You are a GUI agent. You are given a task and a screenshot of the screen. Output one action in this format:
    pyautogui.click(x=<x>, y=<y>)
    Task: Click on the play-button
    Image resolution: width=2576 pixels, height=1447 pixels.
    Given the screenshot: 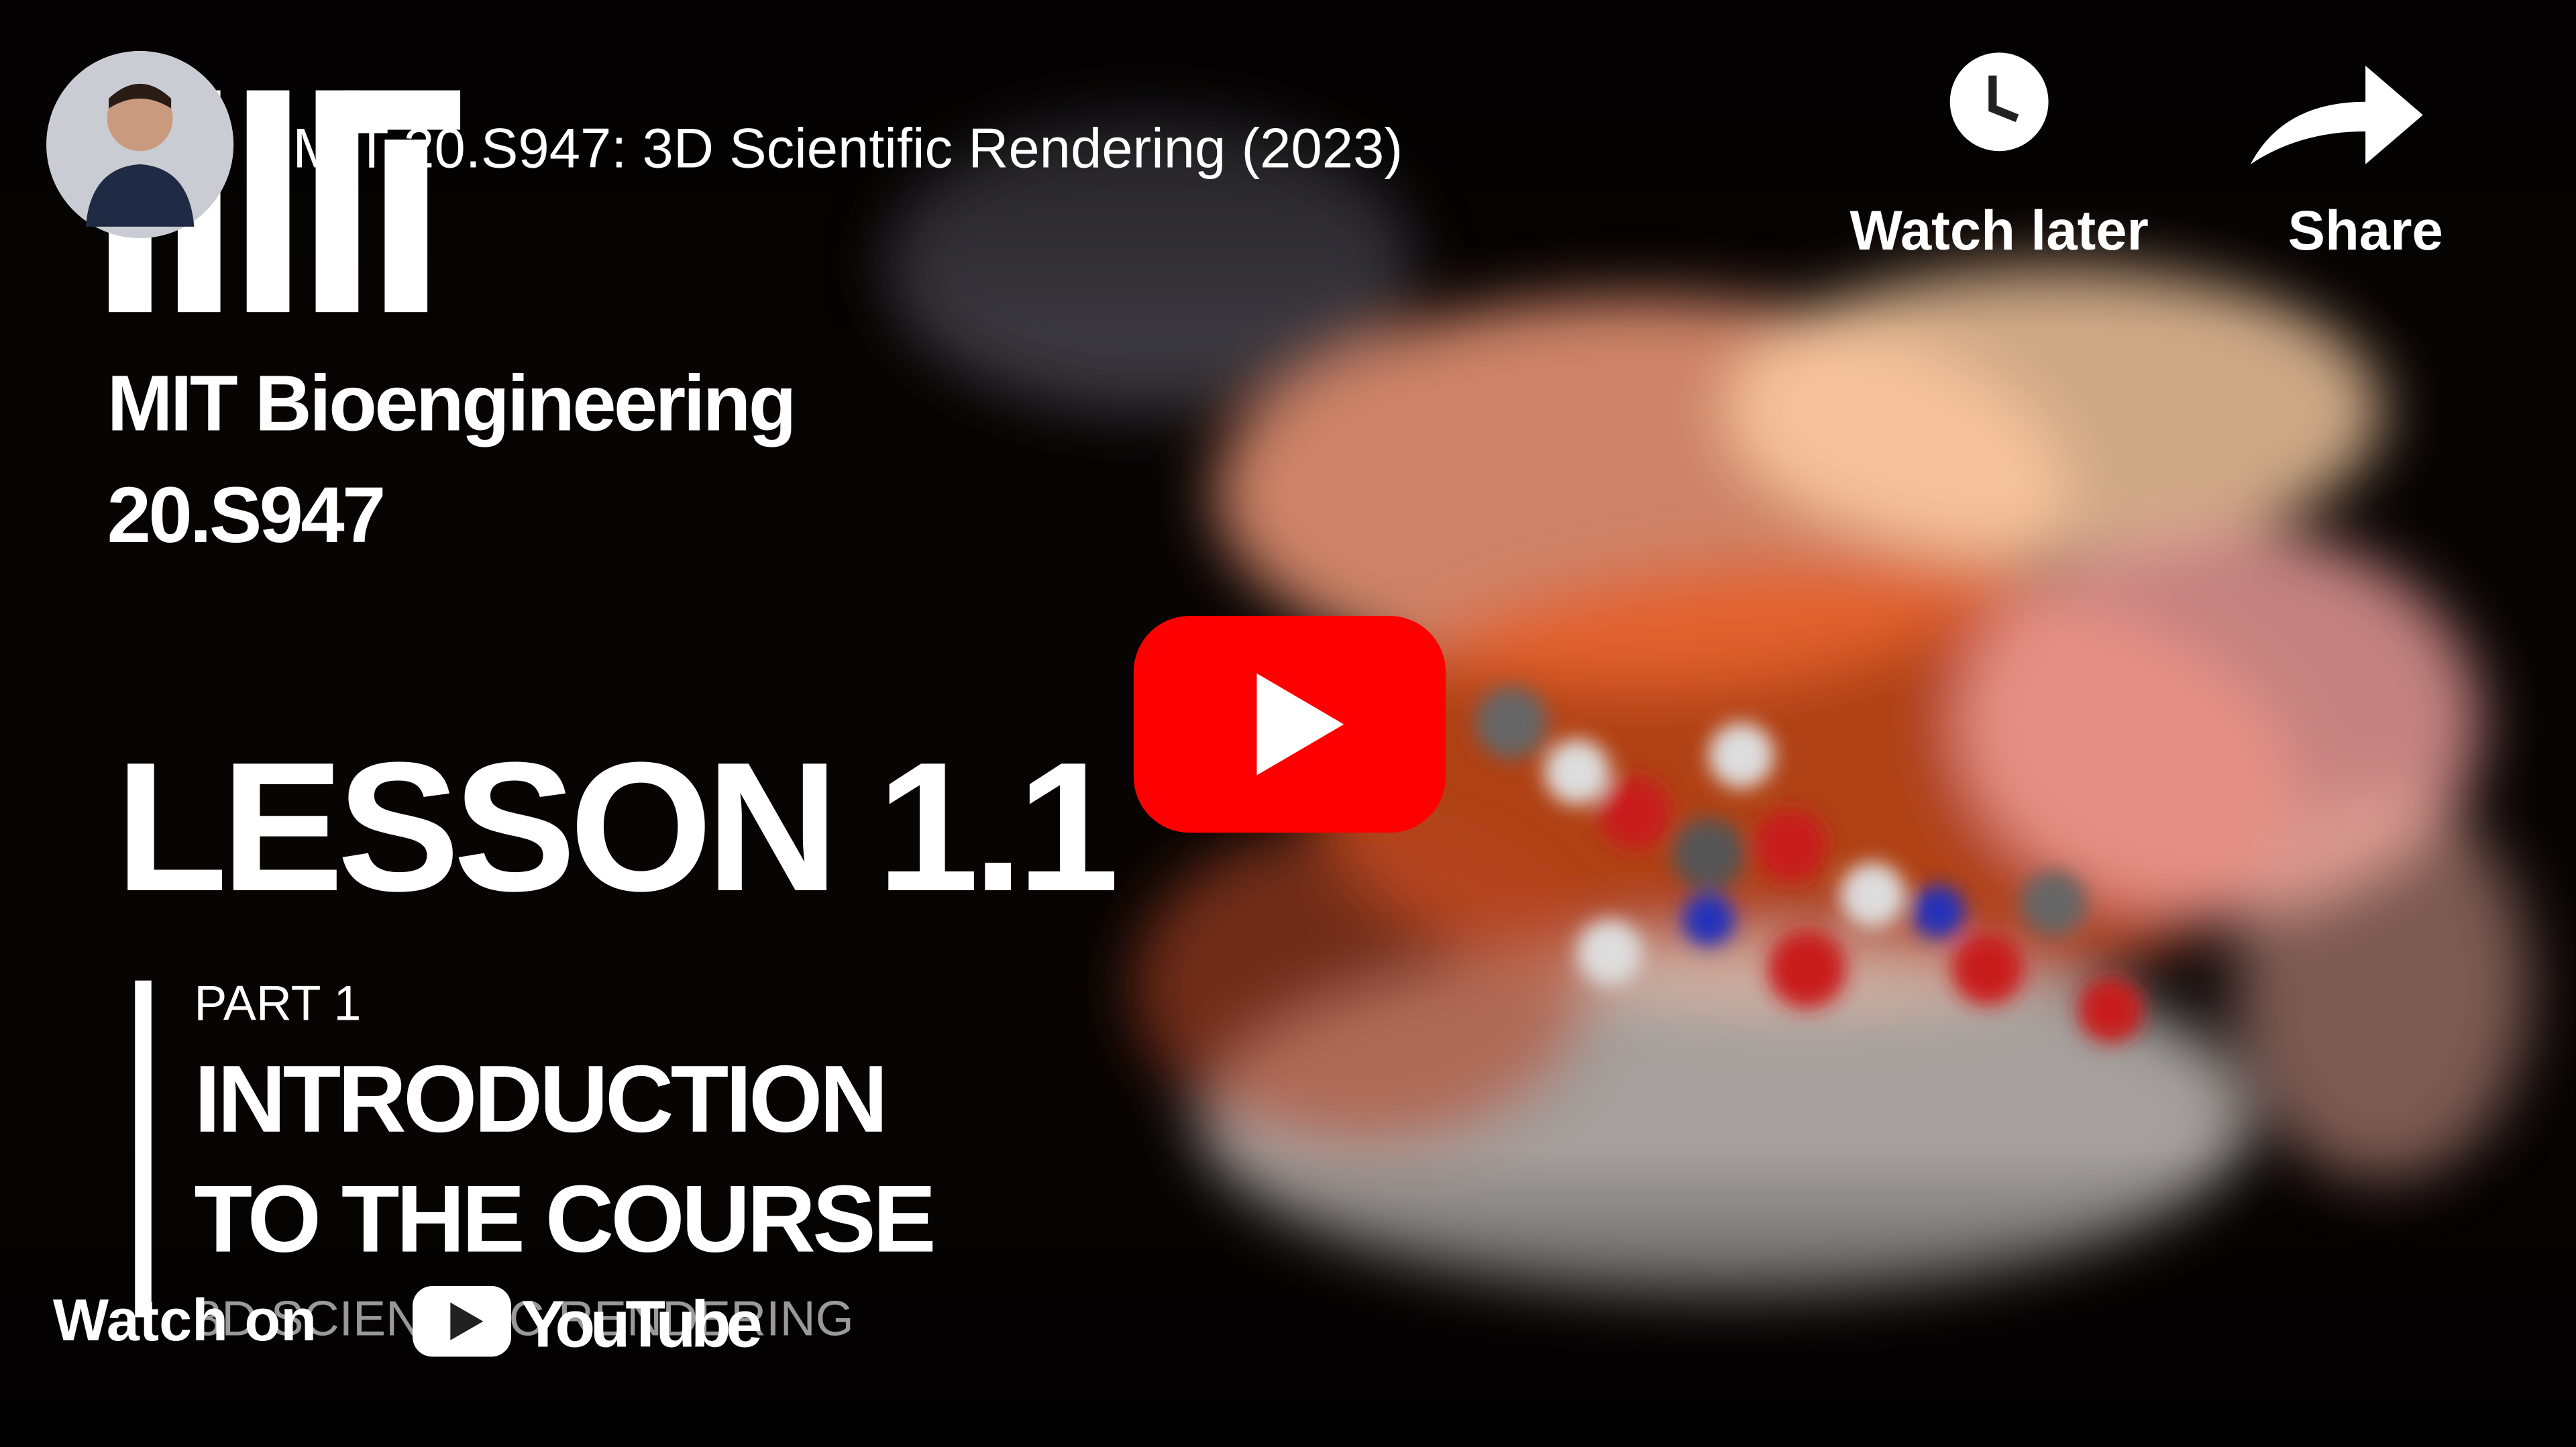 What is the action you would take?
    pyautogui.click(x=1289, y=725)
    